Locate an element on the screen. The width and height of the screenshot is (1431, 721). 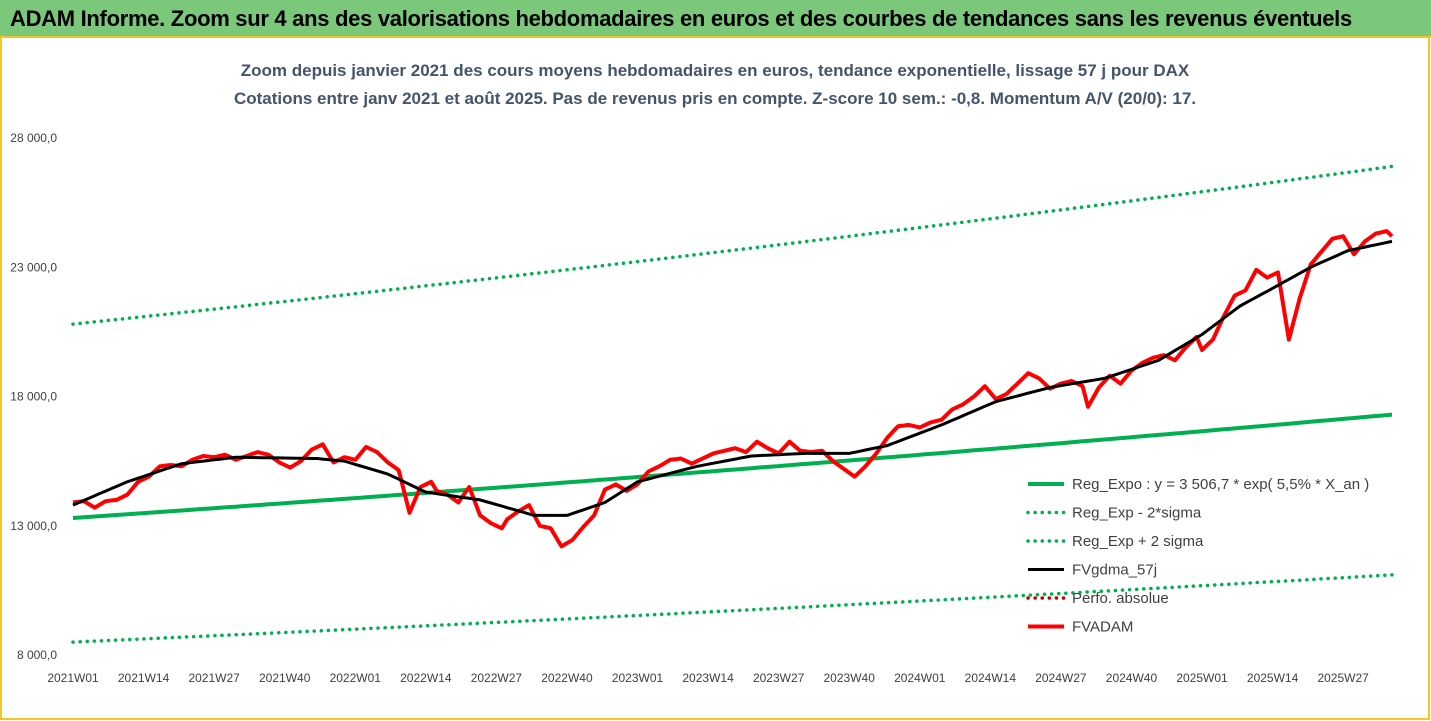
x-tick-label: 2021W01 is located at coordinates (73, 678).